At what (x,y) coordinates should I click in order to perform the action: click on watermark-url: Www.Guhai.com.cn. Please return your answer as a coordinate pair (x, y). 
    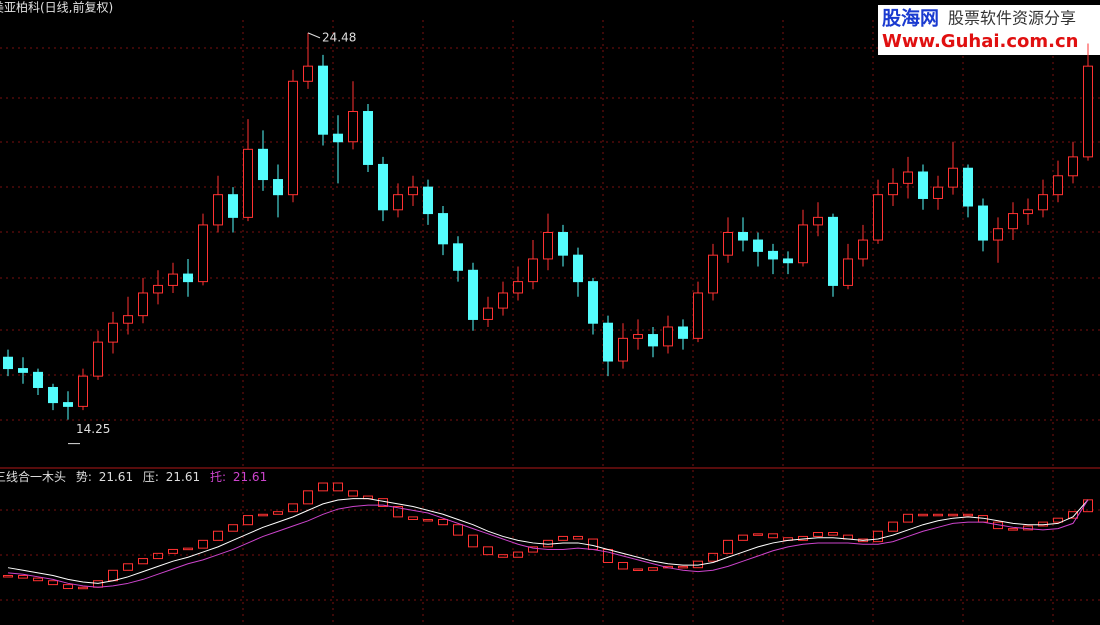
    Looking at the image, I should click on (980, 41).